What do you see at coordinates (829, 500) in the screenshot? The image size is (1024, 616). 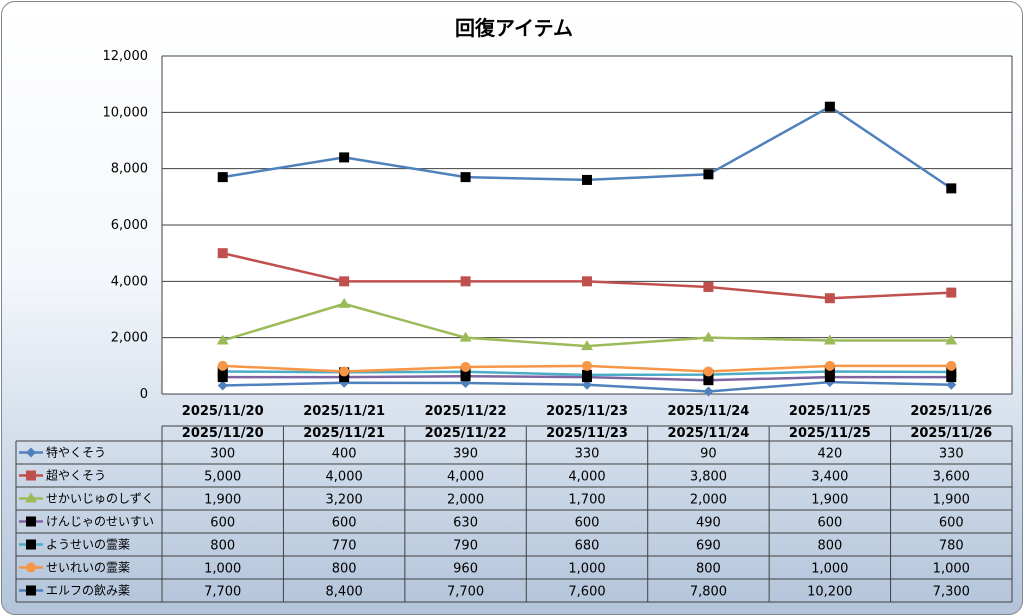 I see `table-value-cell: 1,900` at bounding box center [829, 500].